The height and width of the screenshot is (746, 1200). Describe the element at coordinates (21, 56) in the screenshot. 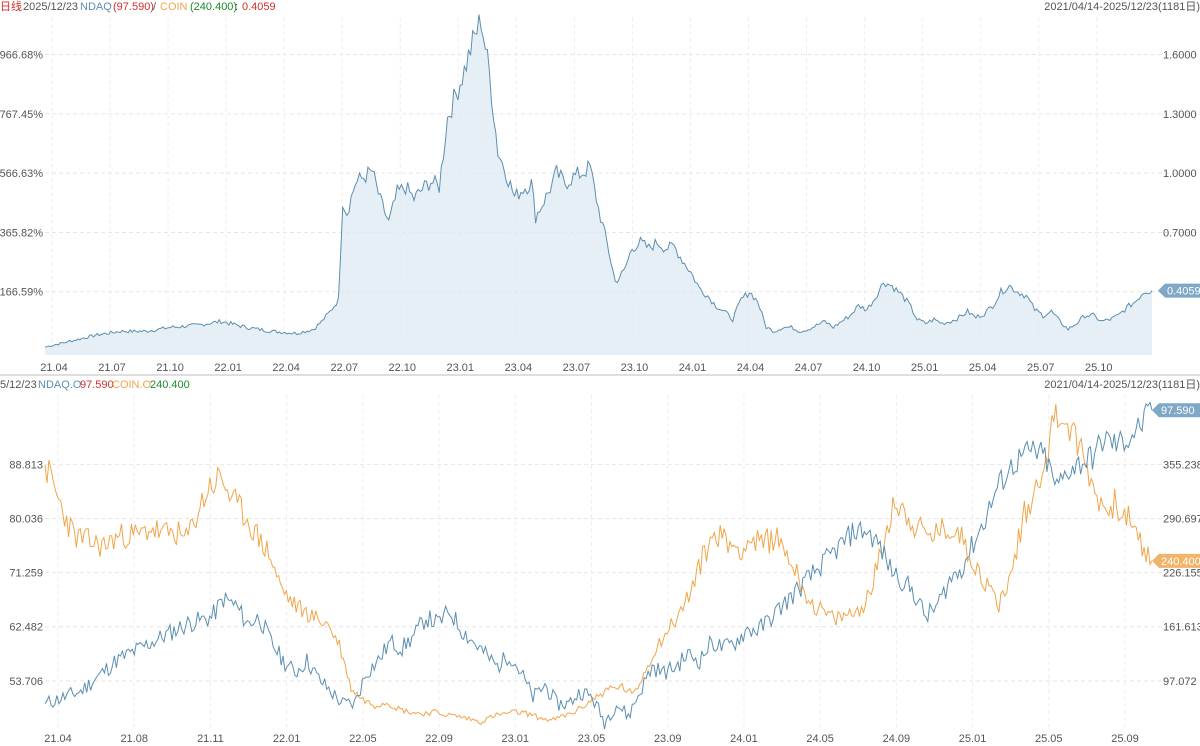

I see `top-left-tick-label: 966.68%` at that location.